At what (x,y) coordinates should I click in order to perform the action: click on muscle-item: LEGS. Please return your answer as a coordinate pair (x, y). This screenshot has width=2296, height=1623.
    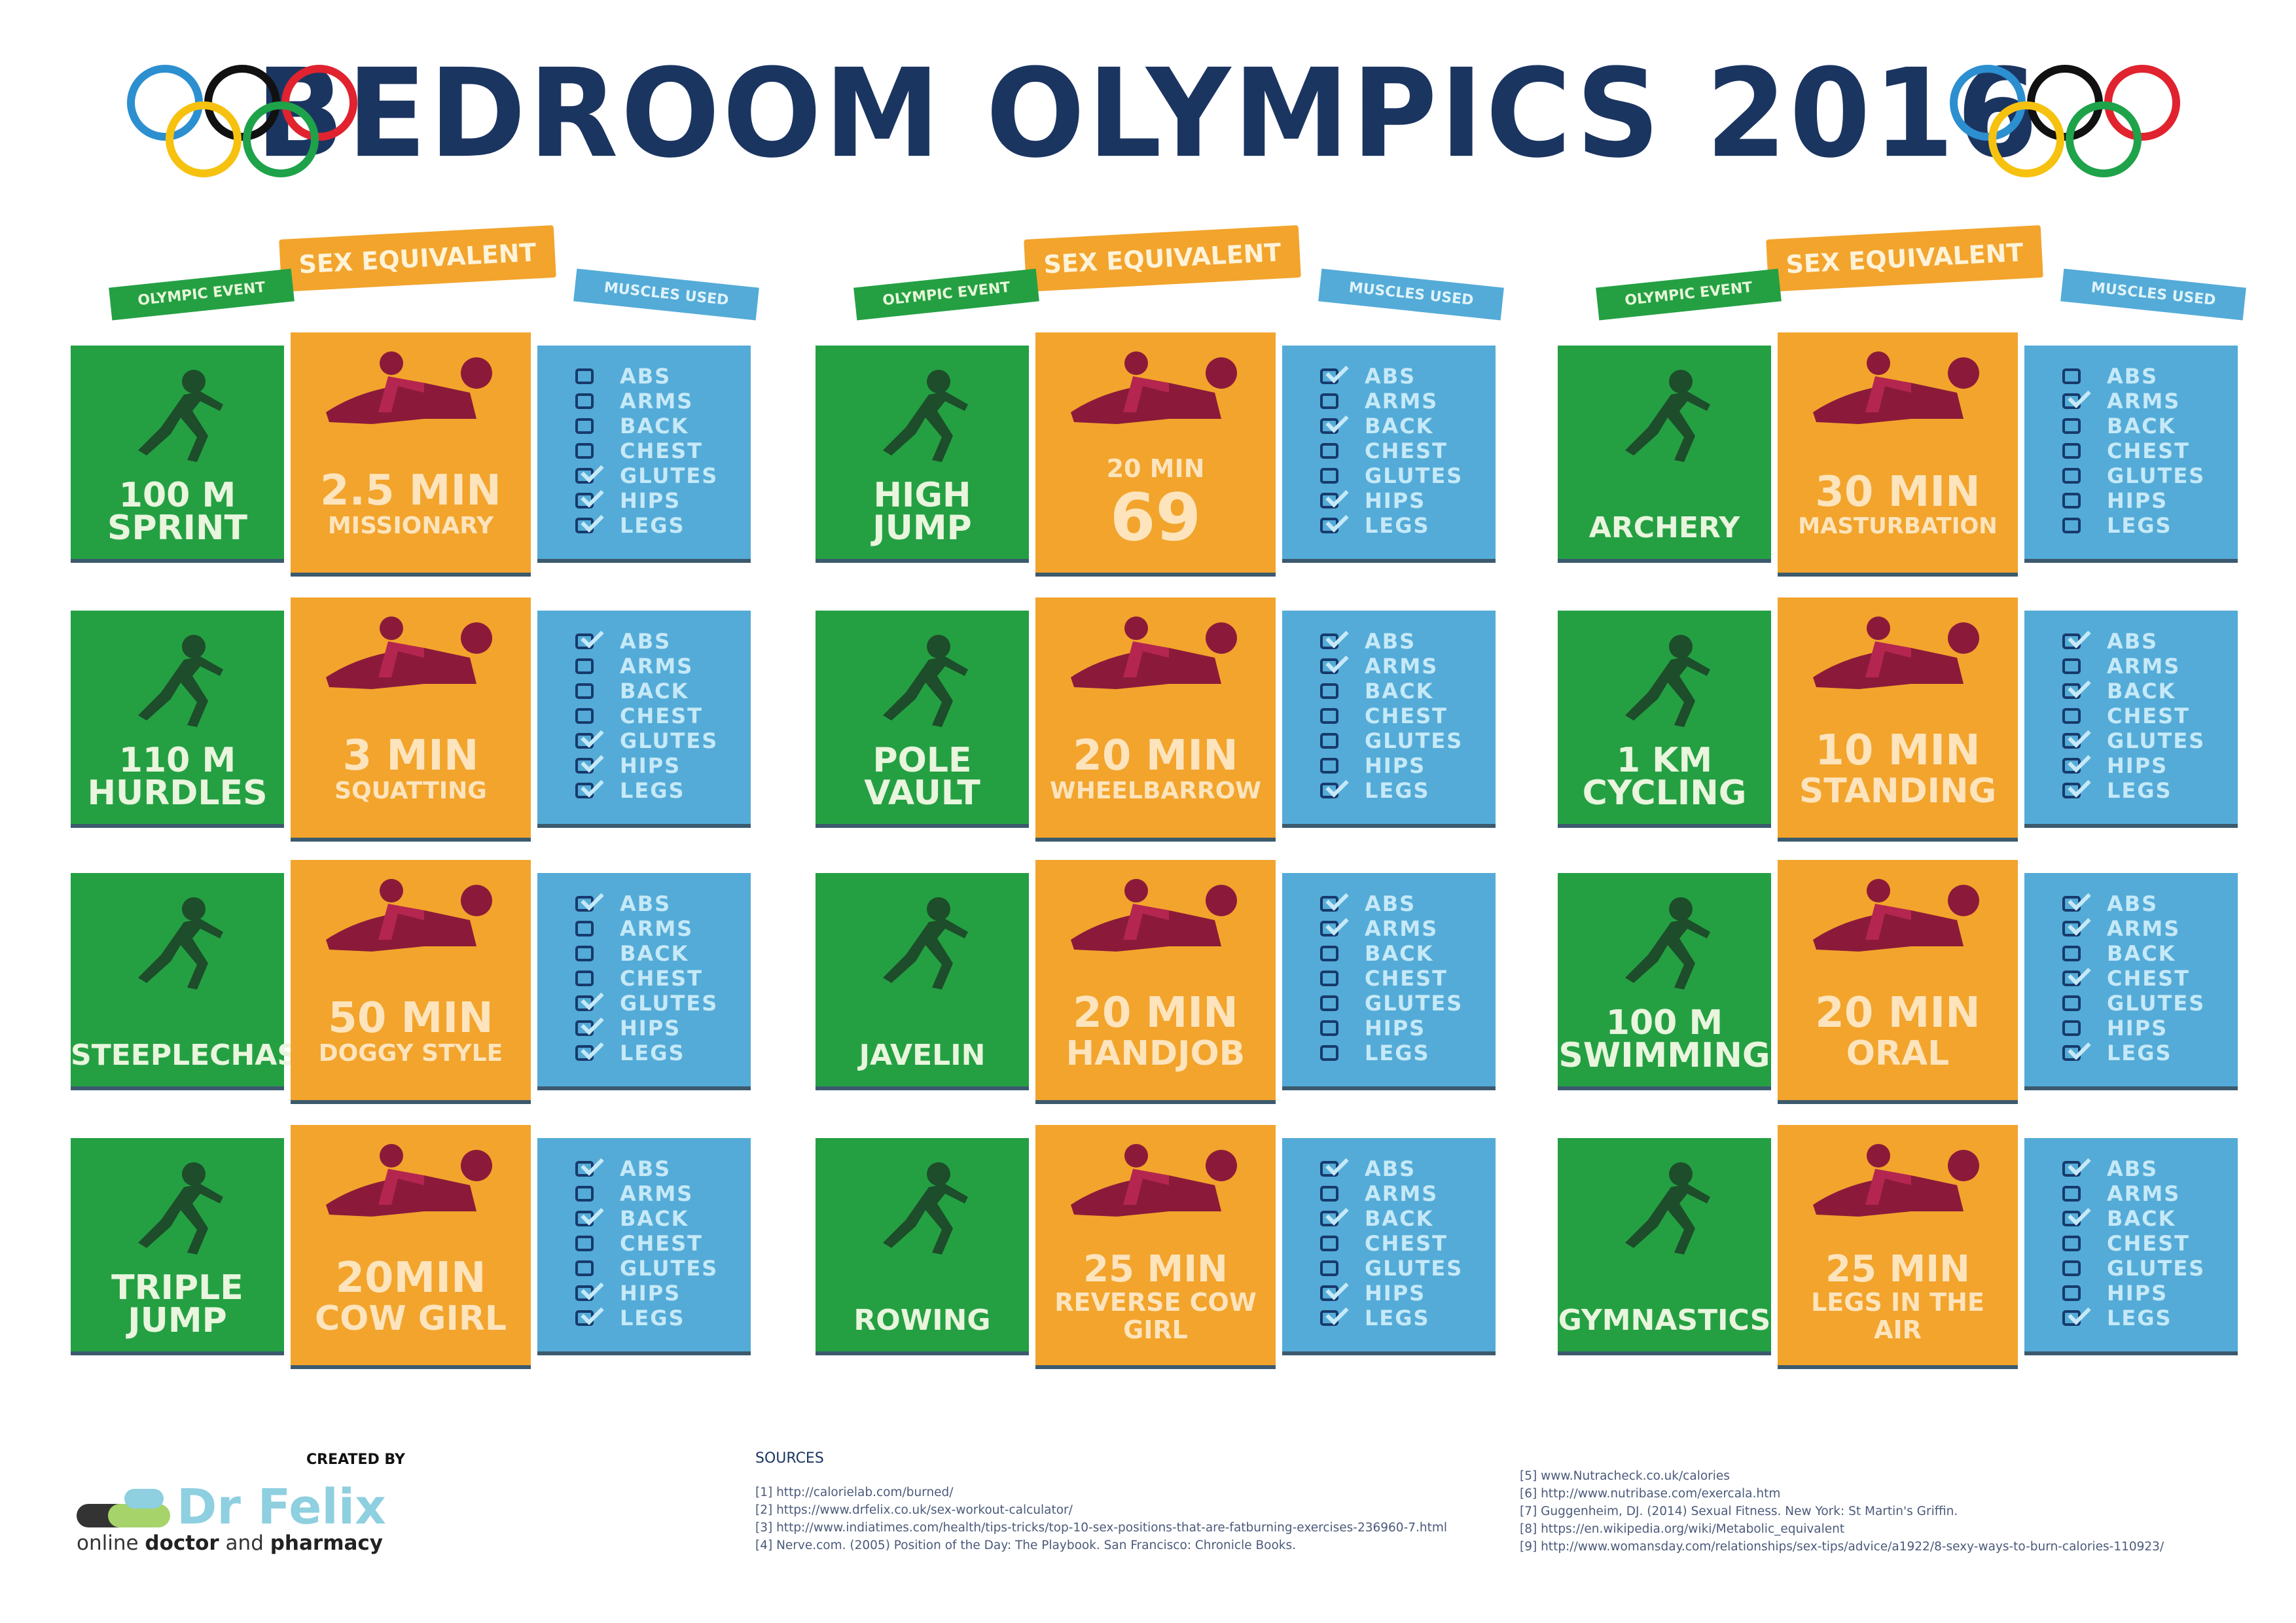
    Looking at the image, I should click on (2133, 1053).